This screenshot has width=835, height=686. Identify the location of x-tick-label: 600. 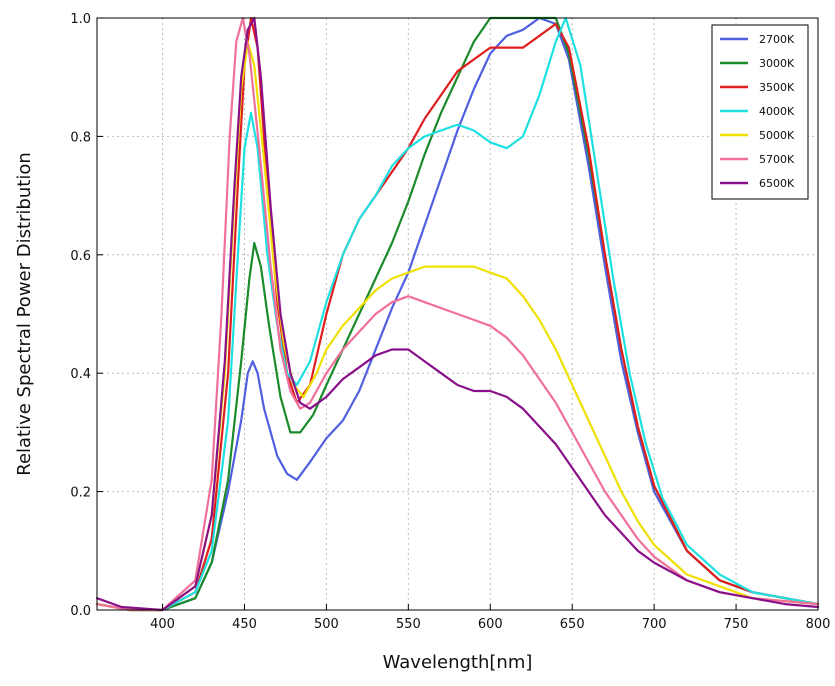
(490, 624).